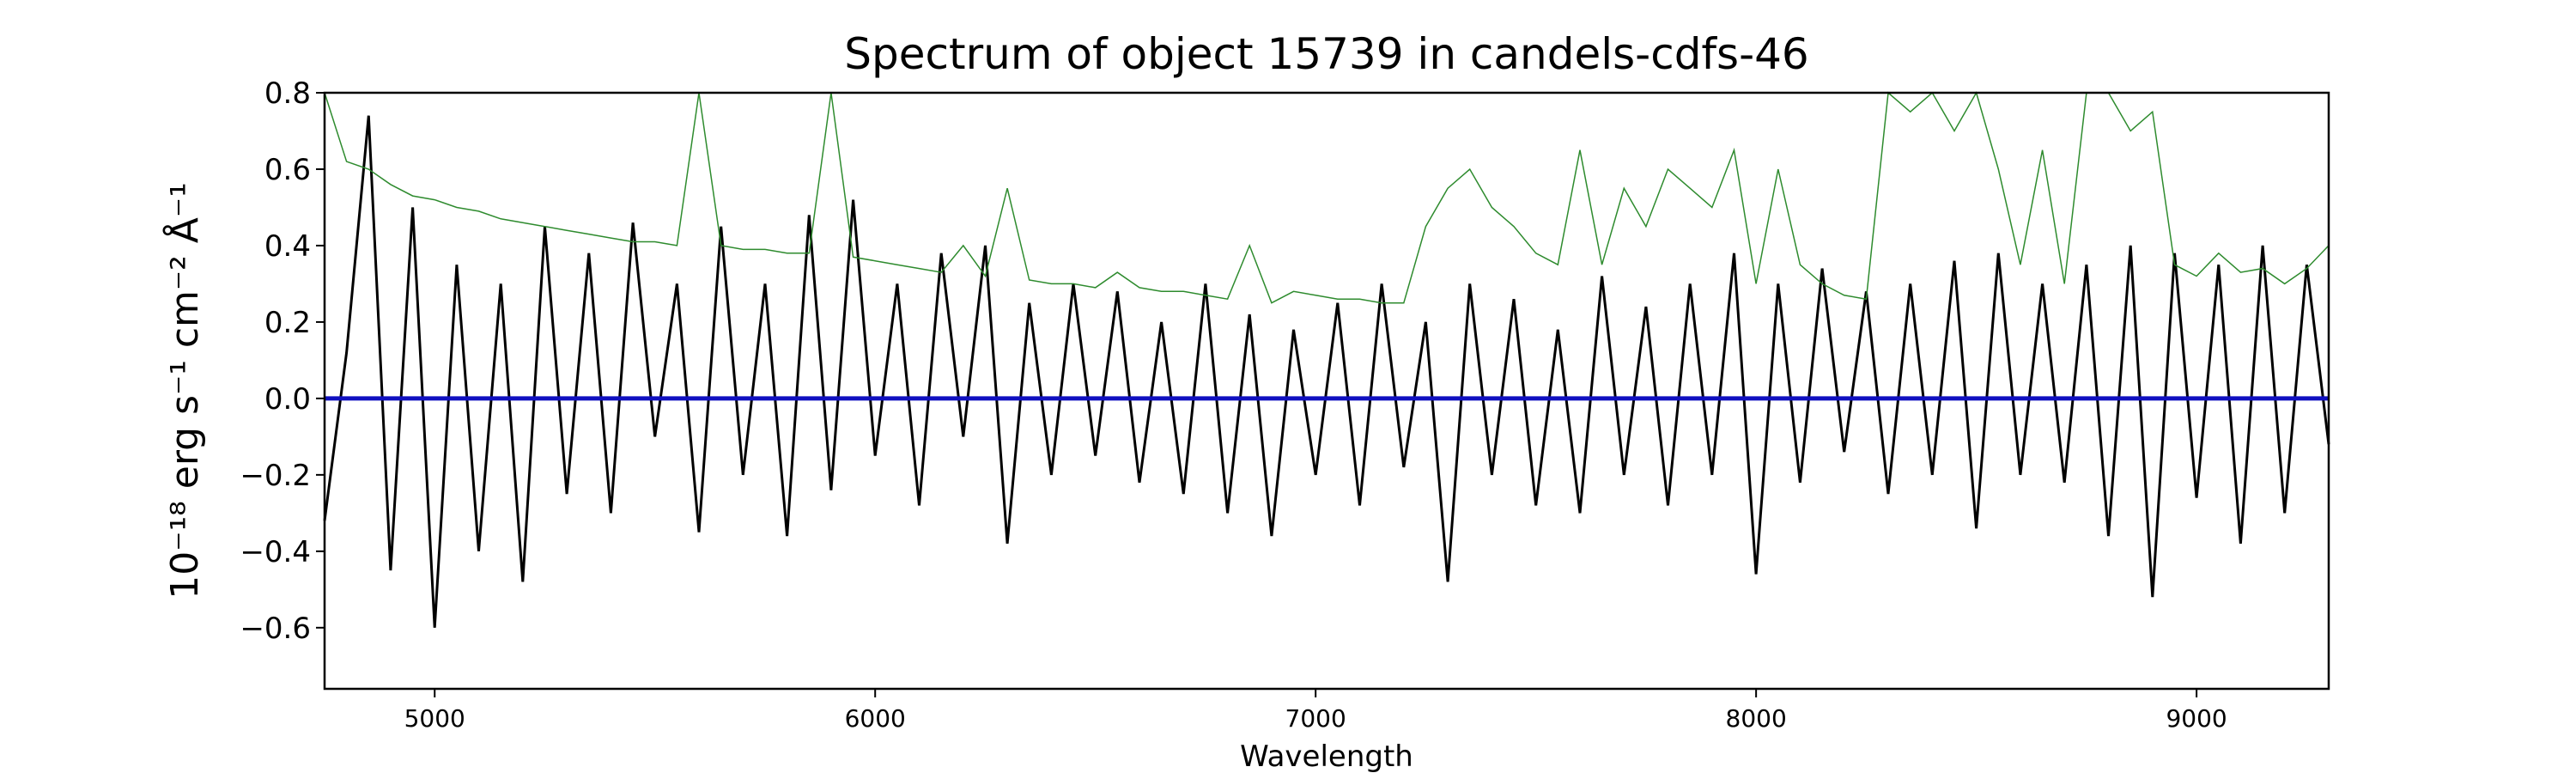 The height and width of the screenshot is (773, 2576). What do you see at coordinates (876, 718) in the screenshot?
I see `x-tick-label: 6000` at bounding box center [876, 718].